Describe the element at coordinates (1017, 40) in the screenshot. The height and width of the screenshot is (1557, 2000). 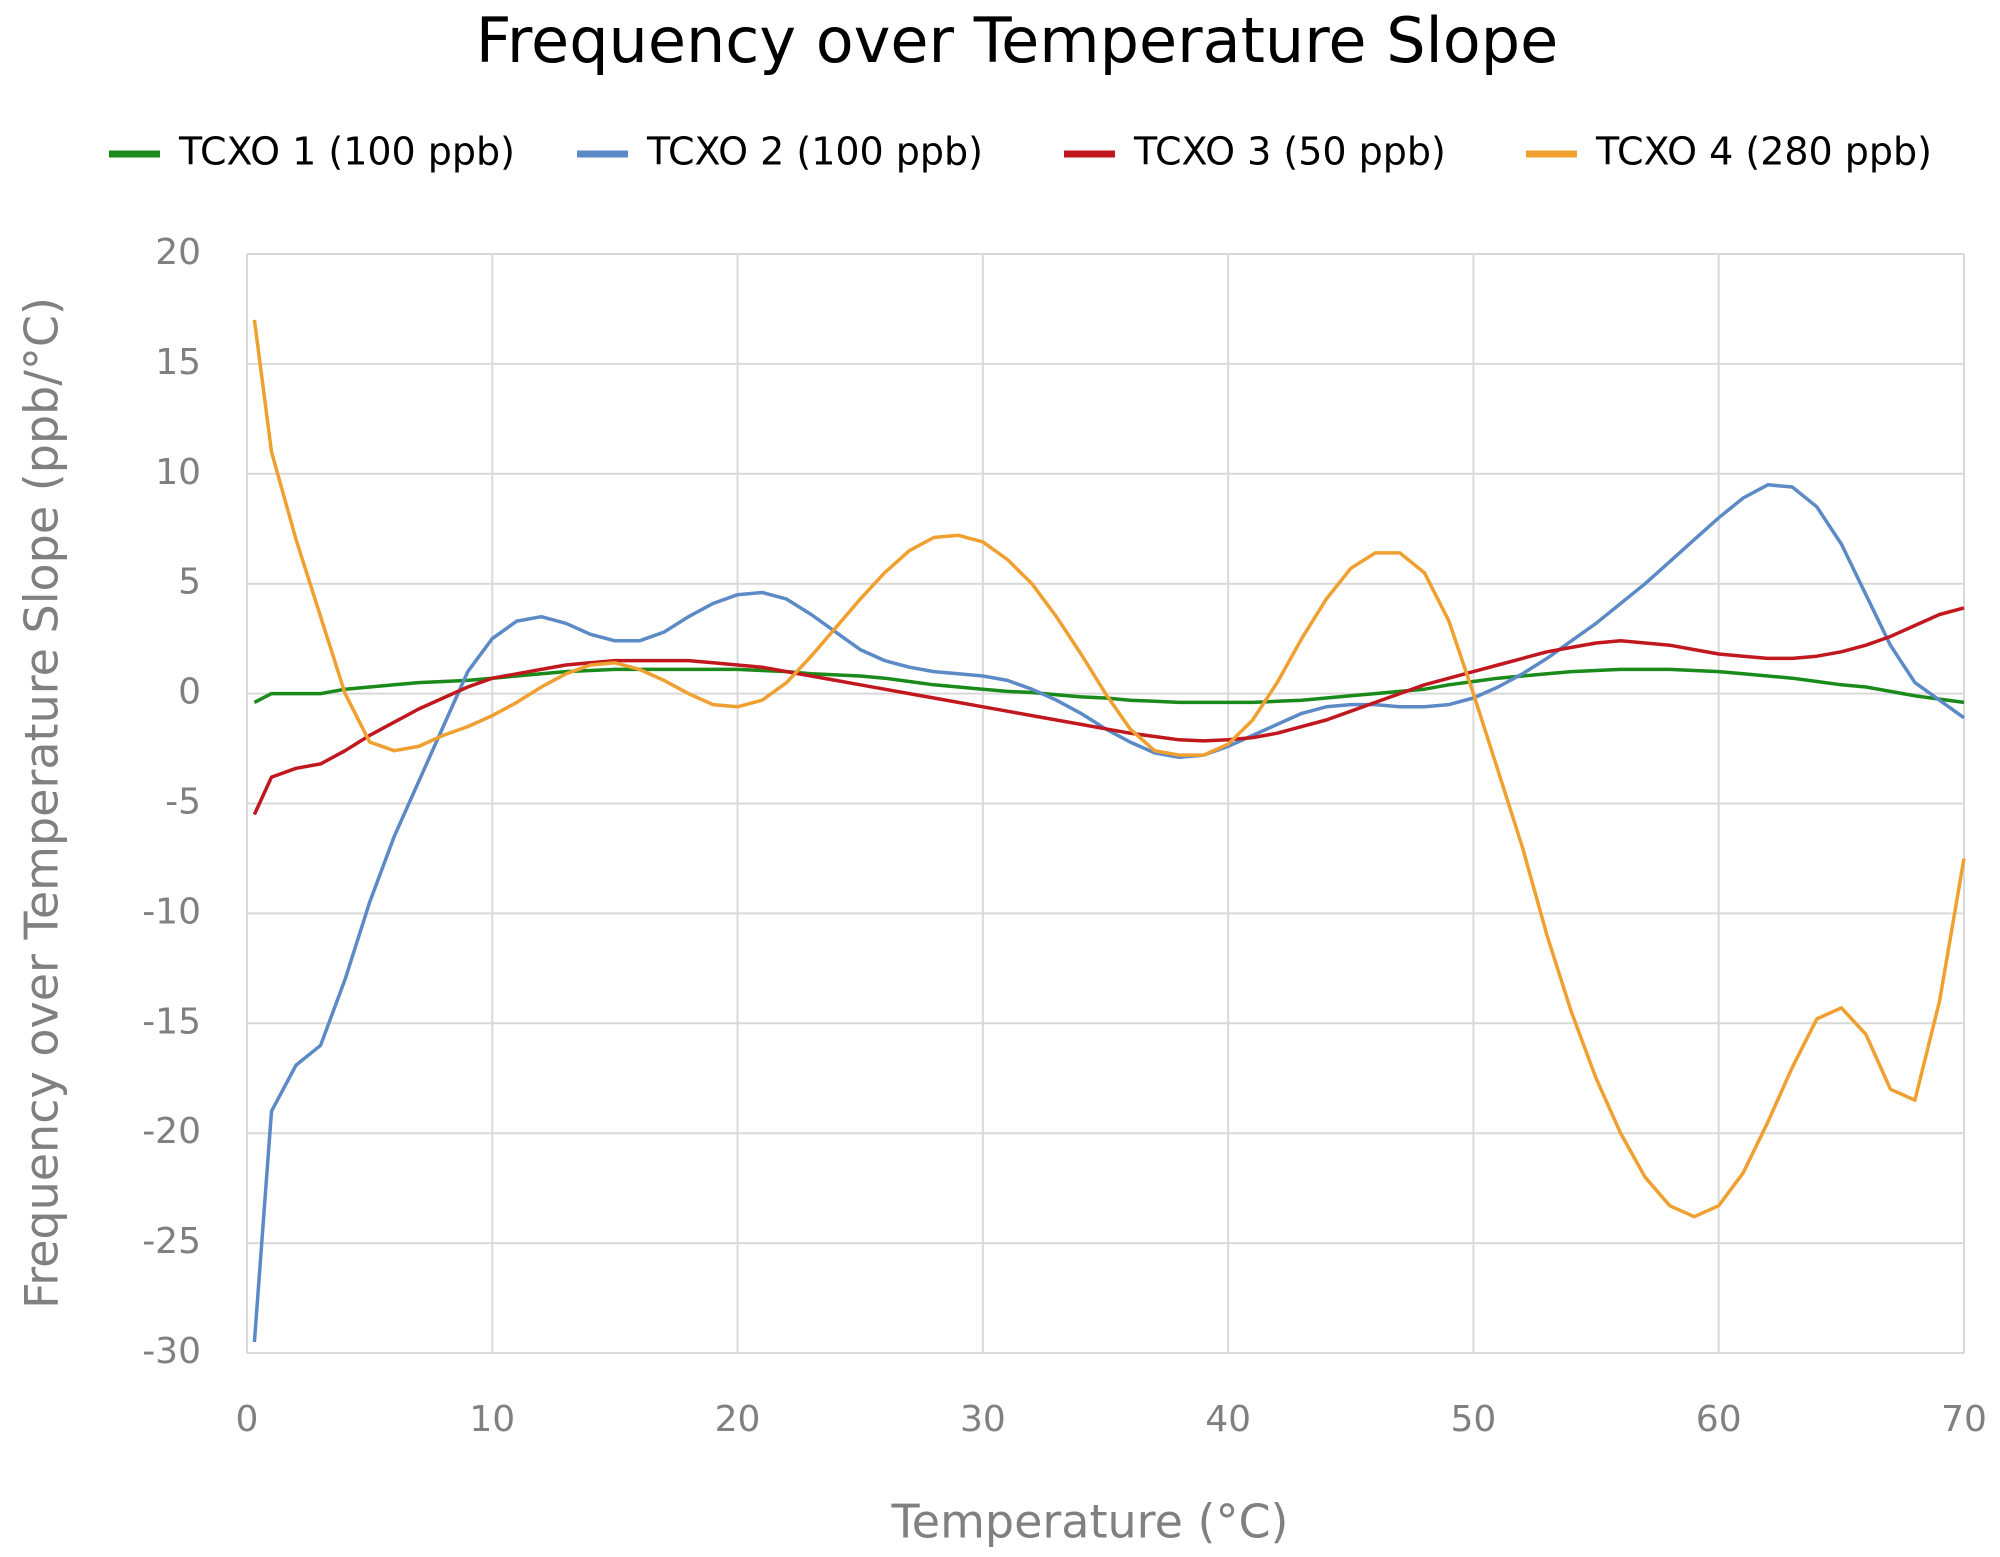
I see `chart-title: Frequency over Temperature Slope` at that location.